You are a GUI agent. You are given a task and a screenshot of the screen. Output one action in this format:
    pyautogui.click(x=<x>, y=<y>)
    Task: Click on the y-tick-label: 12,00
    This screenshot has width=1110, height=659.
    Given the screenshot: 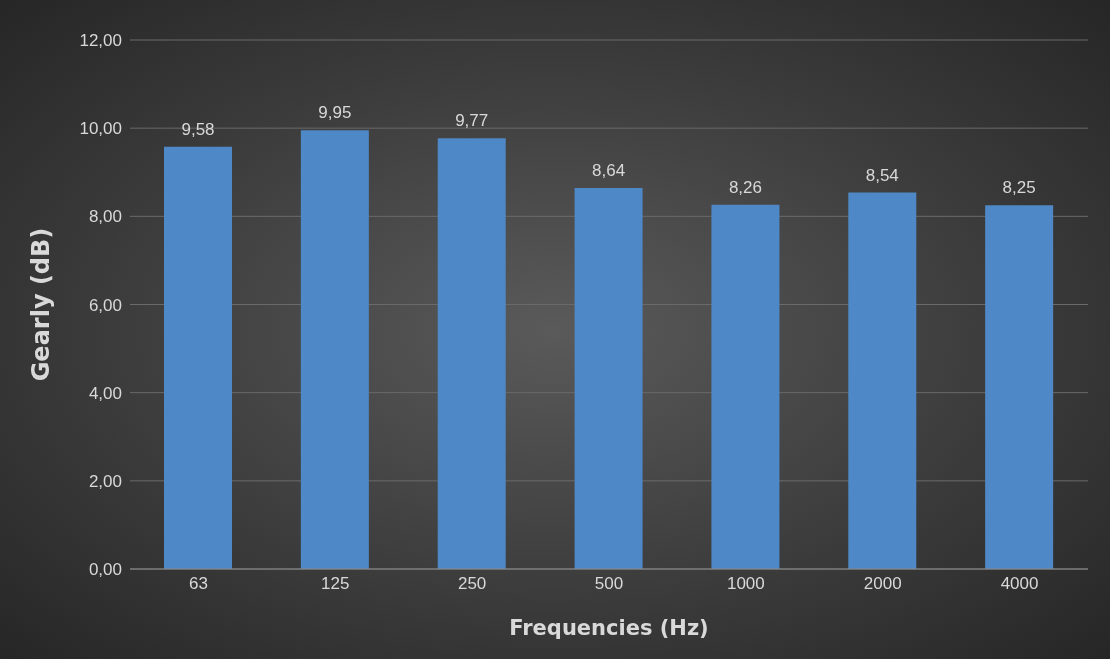 What is the action you would take?
    pyautogui.click(x=100, y=41)
    